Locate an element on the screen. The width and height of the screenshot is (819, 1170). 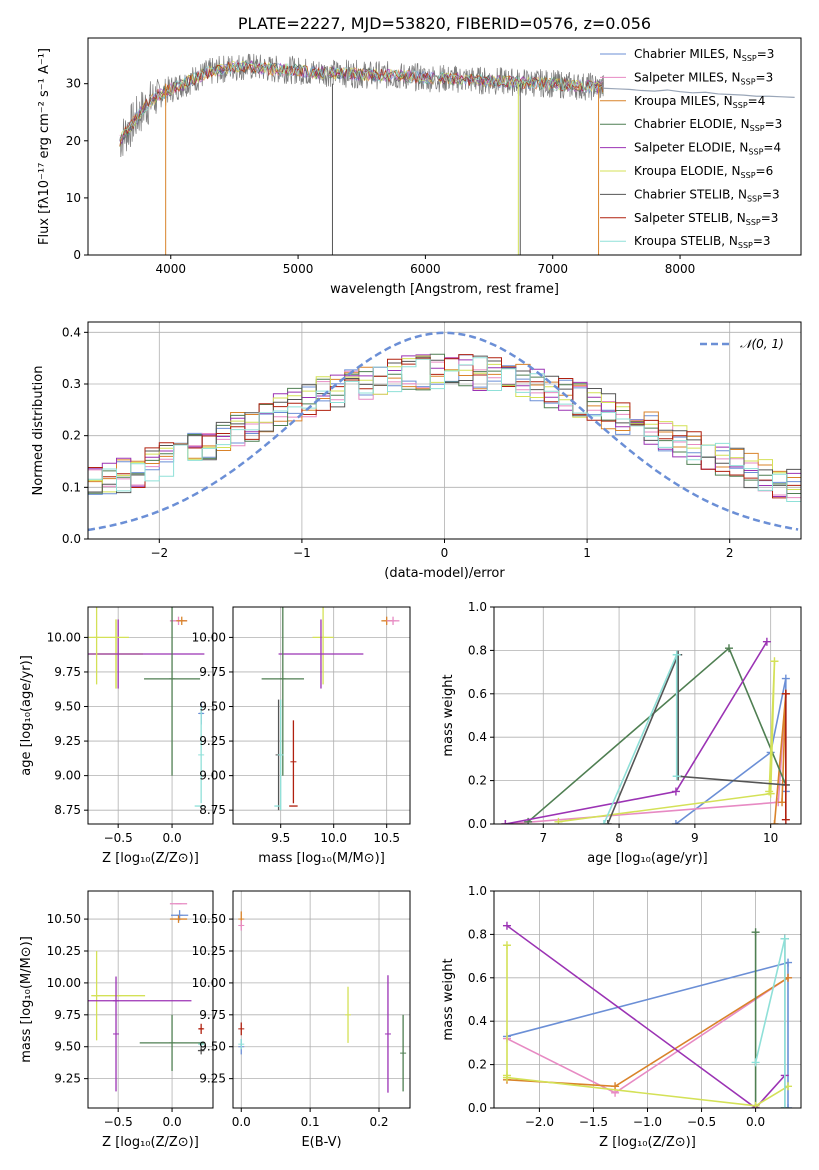
mass_vs_ebv-errorbars is located at coordinates (322, 1002).